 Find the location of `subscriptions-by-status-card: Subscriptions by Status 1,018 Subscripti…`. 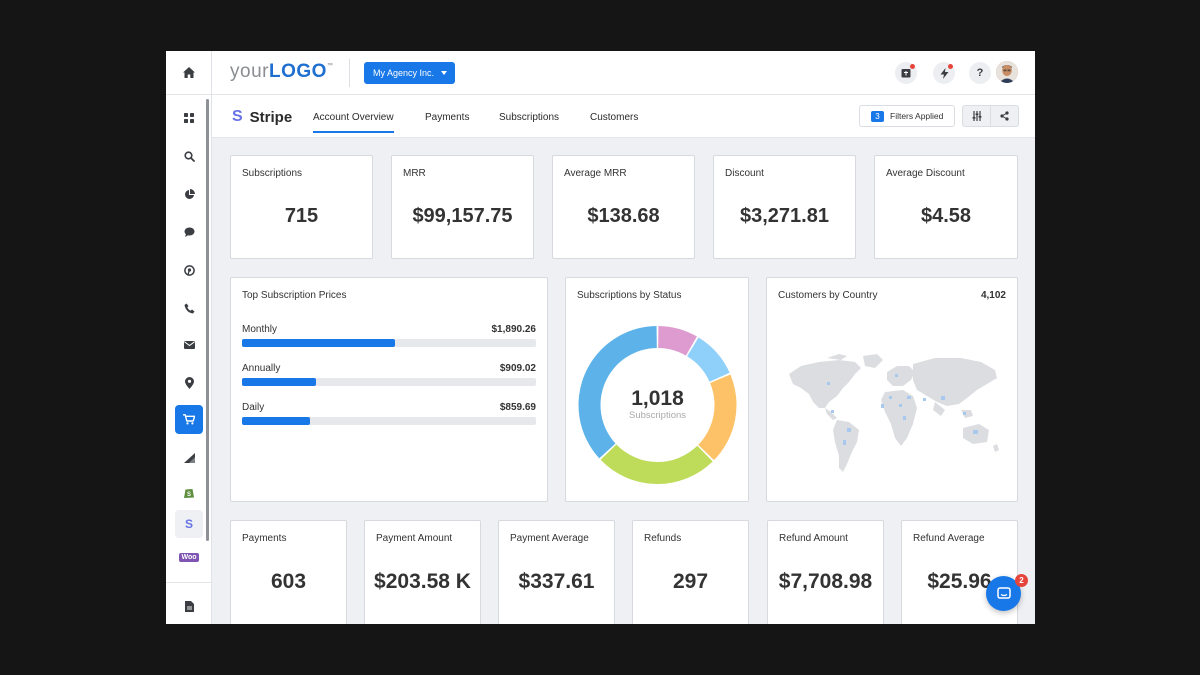

subscriptions-by-status-card: Subscriptions by Status 1,018 Subscripti… is located at coordinates (657, 389).